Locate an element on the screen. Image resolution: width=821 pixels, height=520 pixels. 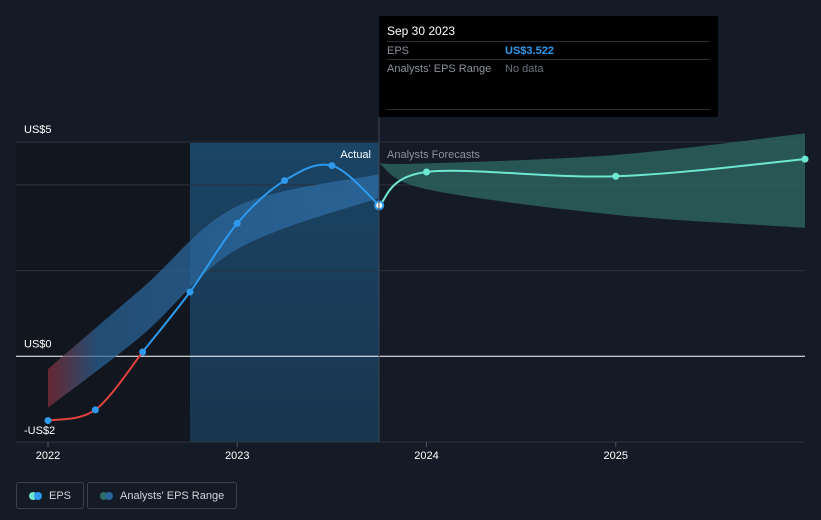
eps-actual-line is located at coordinates (260, 258).